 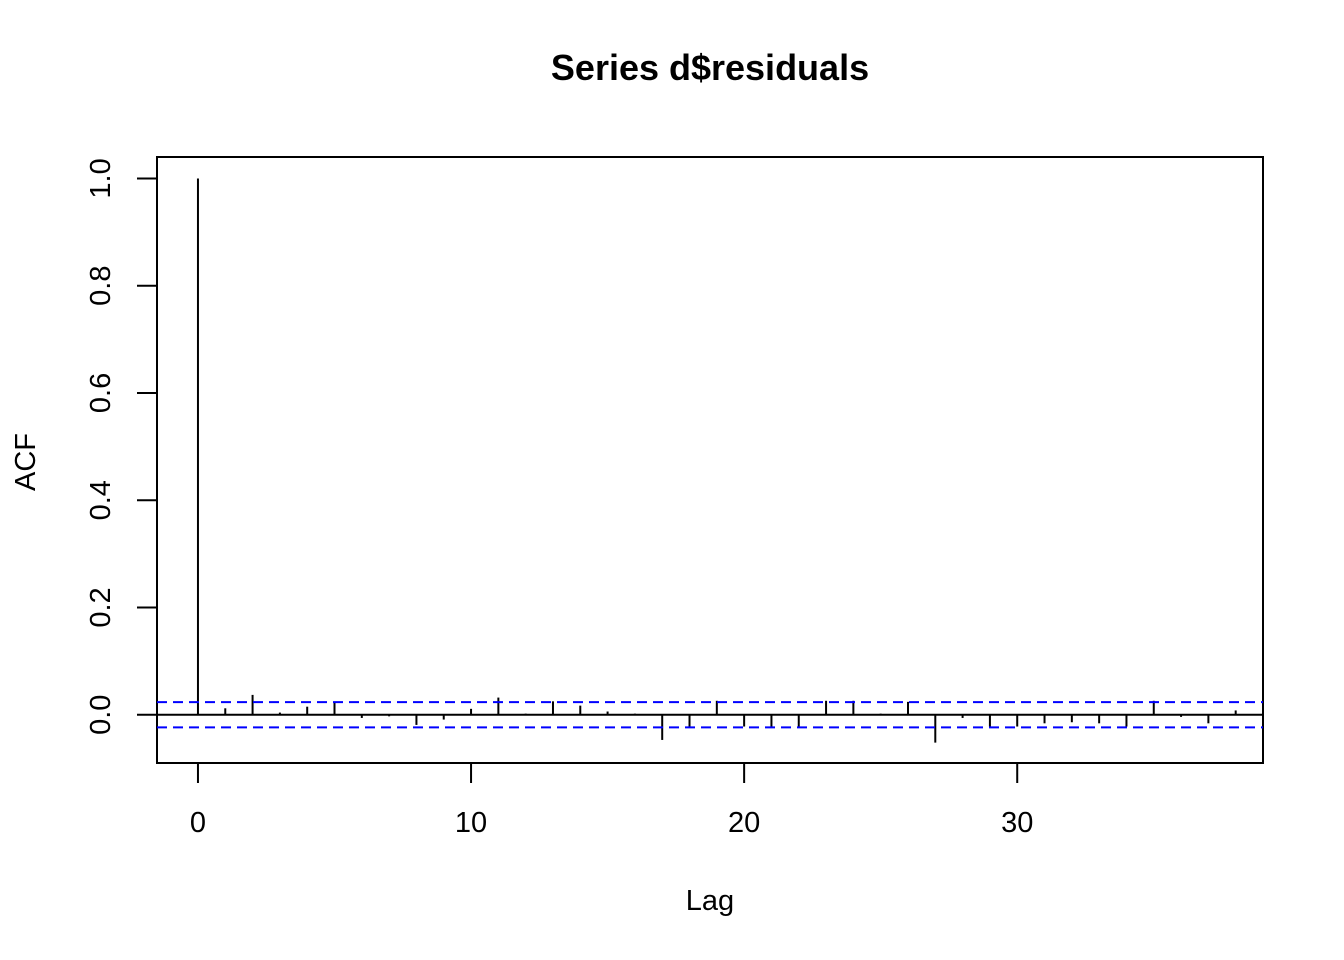 What do you see at coordinates (611, 800) in the screenshot?
I see `x-axis: 0 10 20 30` at bounding box center [611, 800].